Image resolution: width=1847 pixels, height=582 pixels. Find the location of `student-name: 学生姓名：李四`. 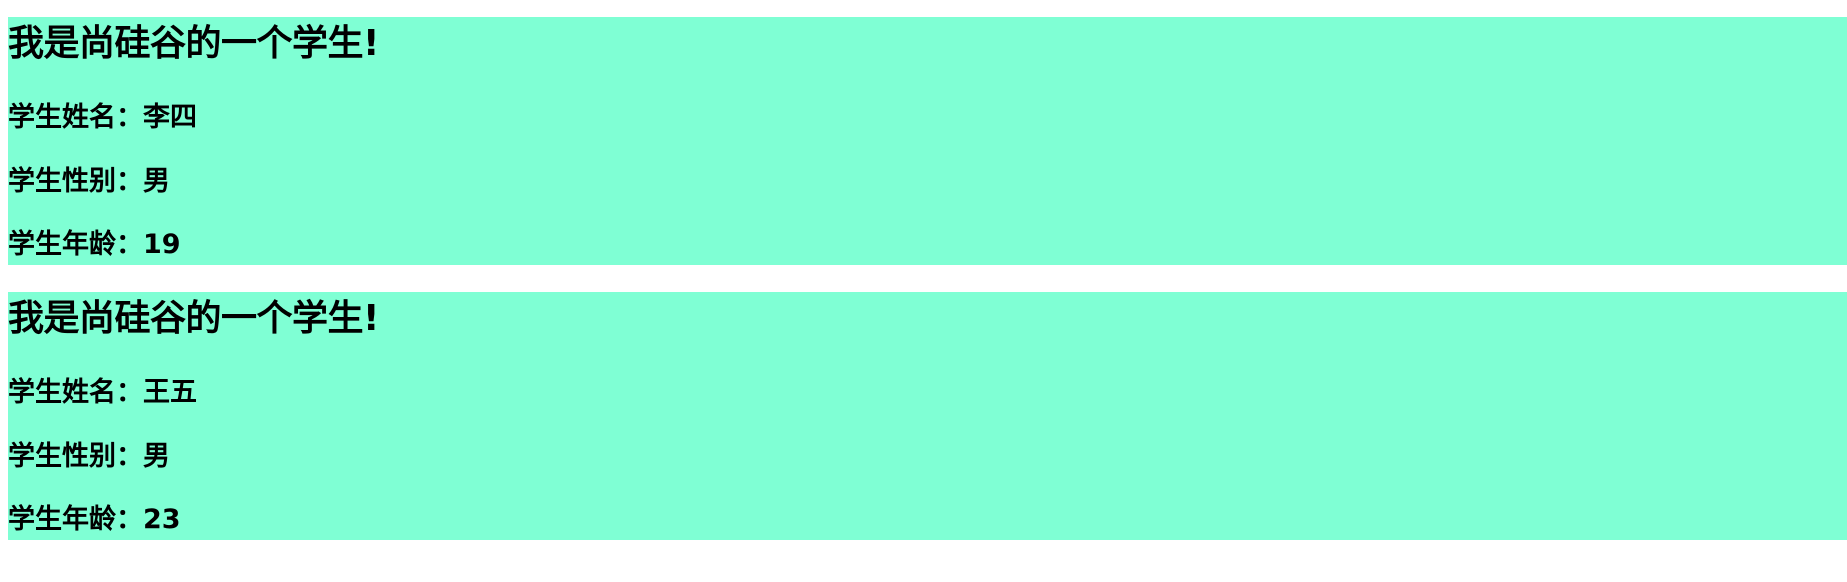

student-name: 学生姓名：李四 is located at coordinates (102, 117).